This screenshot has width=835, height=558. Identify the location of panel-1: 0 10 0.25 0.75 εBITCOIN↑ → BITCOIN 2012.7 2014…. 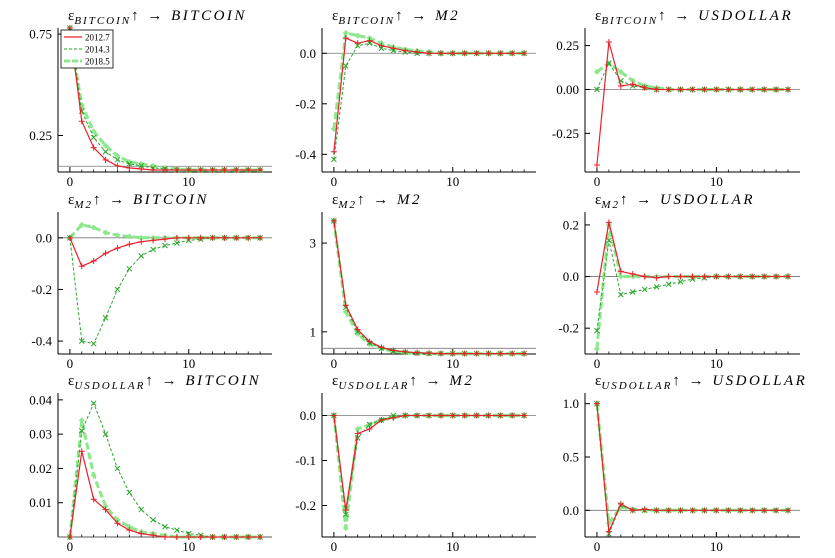
(150, 98).